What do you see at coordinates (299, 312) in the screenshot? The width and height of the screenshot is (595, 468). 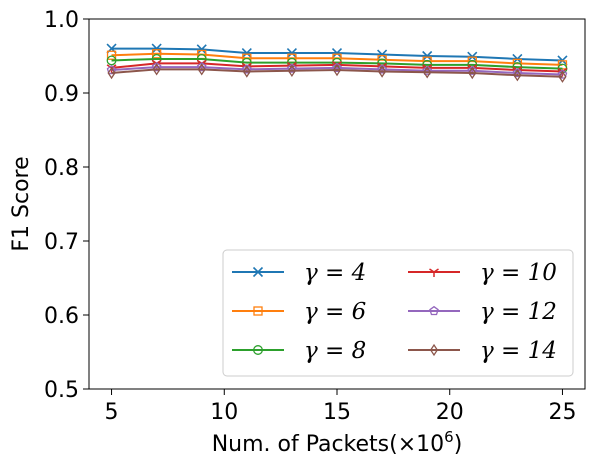 I see `legend-item: γ = 6` at bounding box center [299, 312].